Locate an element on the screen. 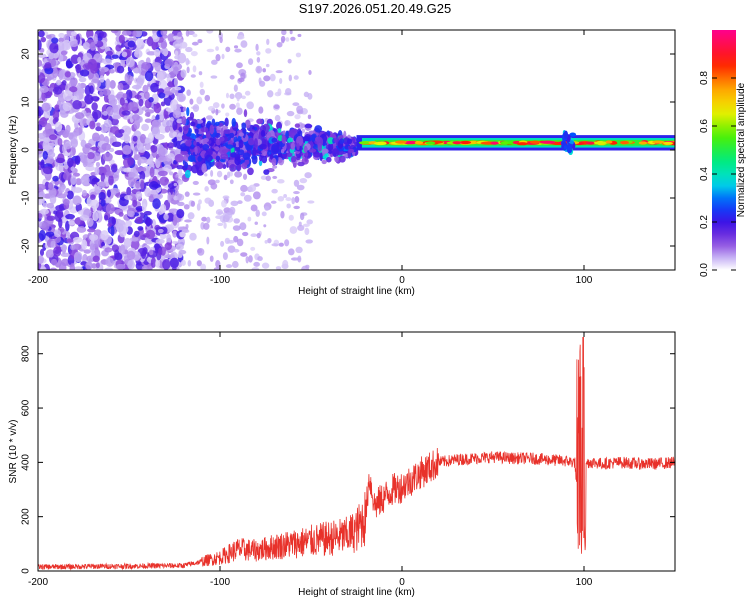 This screenshot has height=600, width=750. y-tick-label: 400 is located at coordinates (26, 462).